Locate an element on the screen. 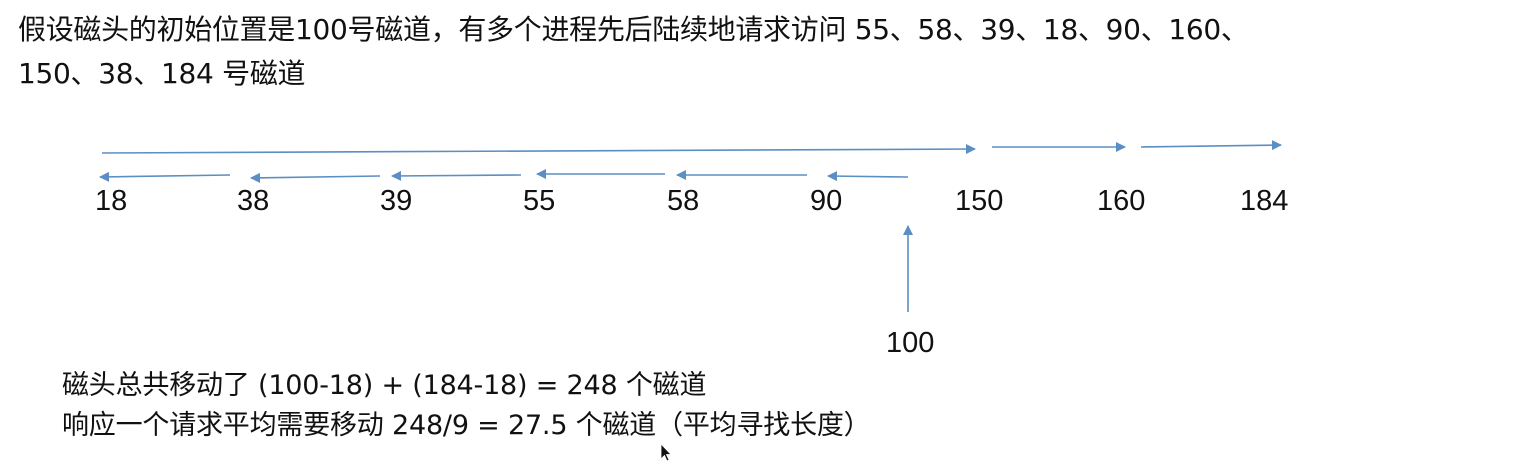 This screenshot has height=461, width=1539. track-label-55: 55 is located at coordinates (539, 201).